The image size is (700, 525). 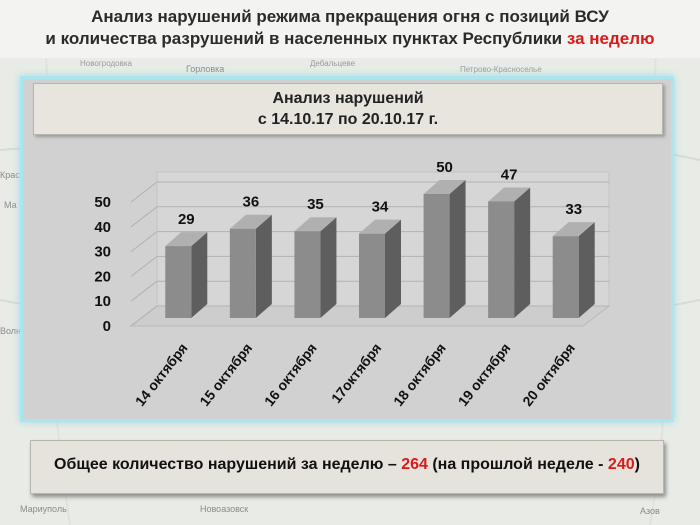 I want to click on y-tick-label: 30, so click(x=102, y=252).